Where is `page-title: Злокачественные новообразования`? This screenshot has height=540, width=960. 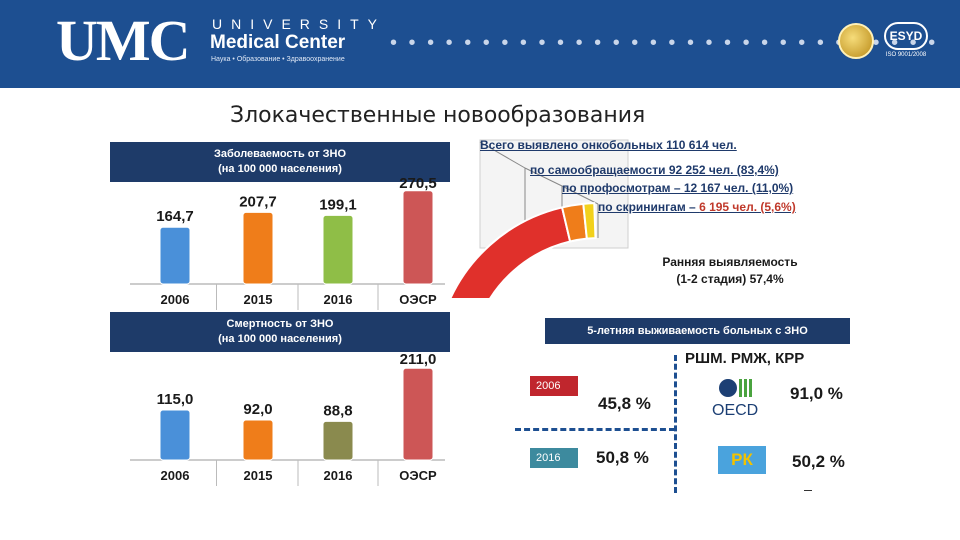
page-title: Злокачественные новообразования is located at coordinates (438, 115).